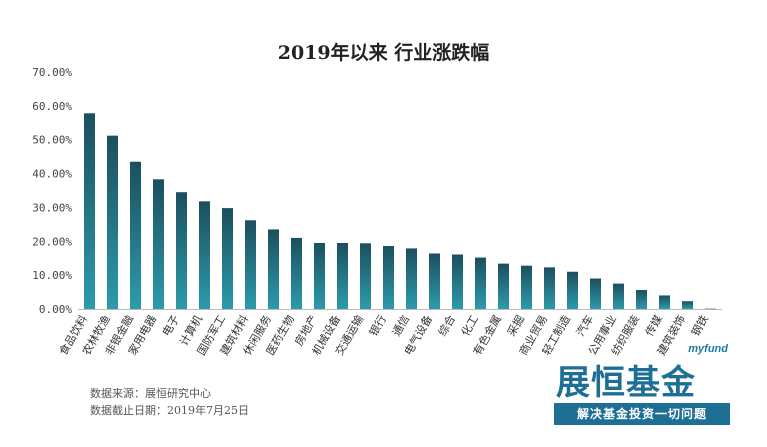  What do you see at coordinates (52, 275) in the screenshot?
I see `y-tick-label: 10.00%` at bounding box center [52, 275].